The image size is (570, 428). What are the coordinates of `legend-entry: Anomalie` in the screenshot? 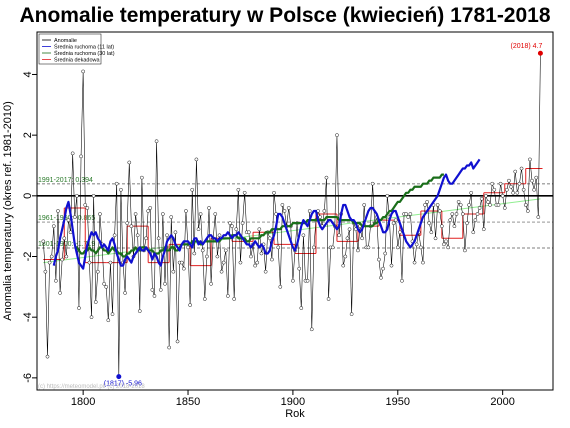 It's located at (65, 41).